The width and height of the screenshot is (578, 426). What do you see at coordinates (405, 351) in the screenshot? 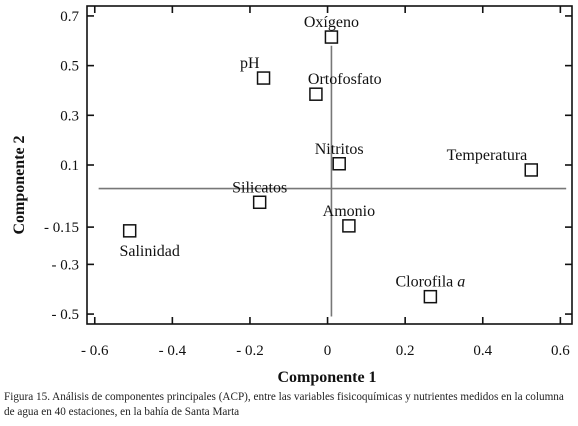
I see `x-tick-label: 0.2` at bounding box center [405, 351].